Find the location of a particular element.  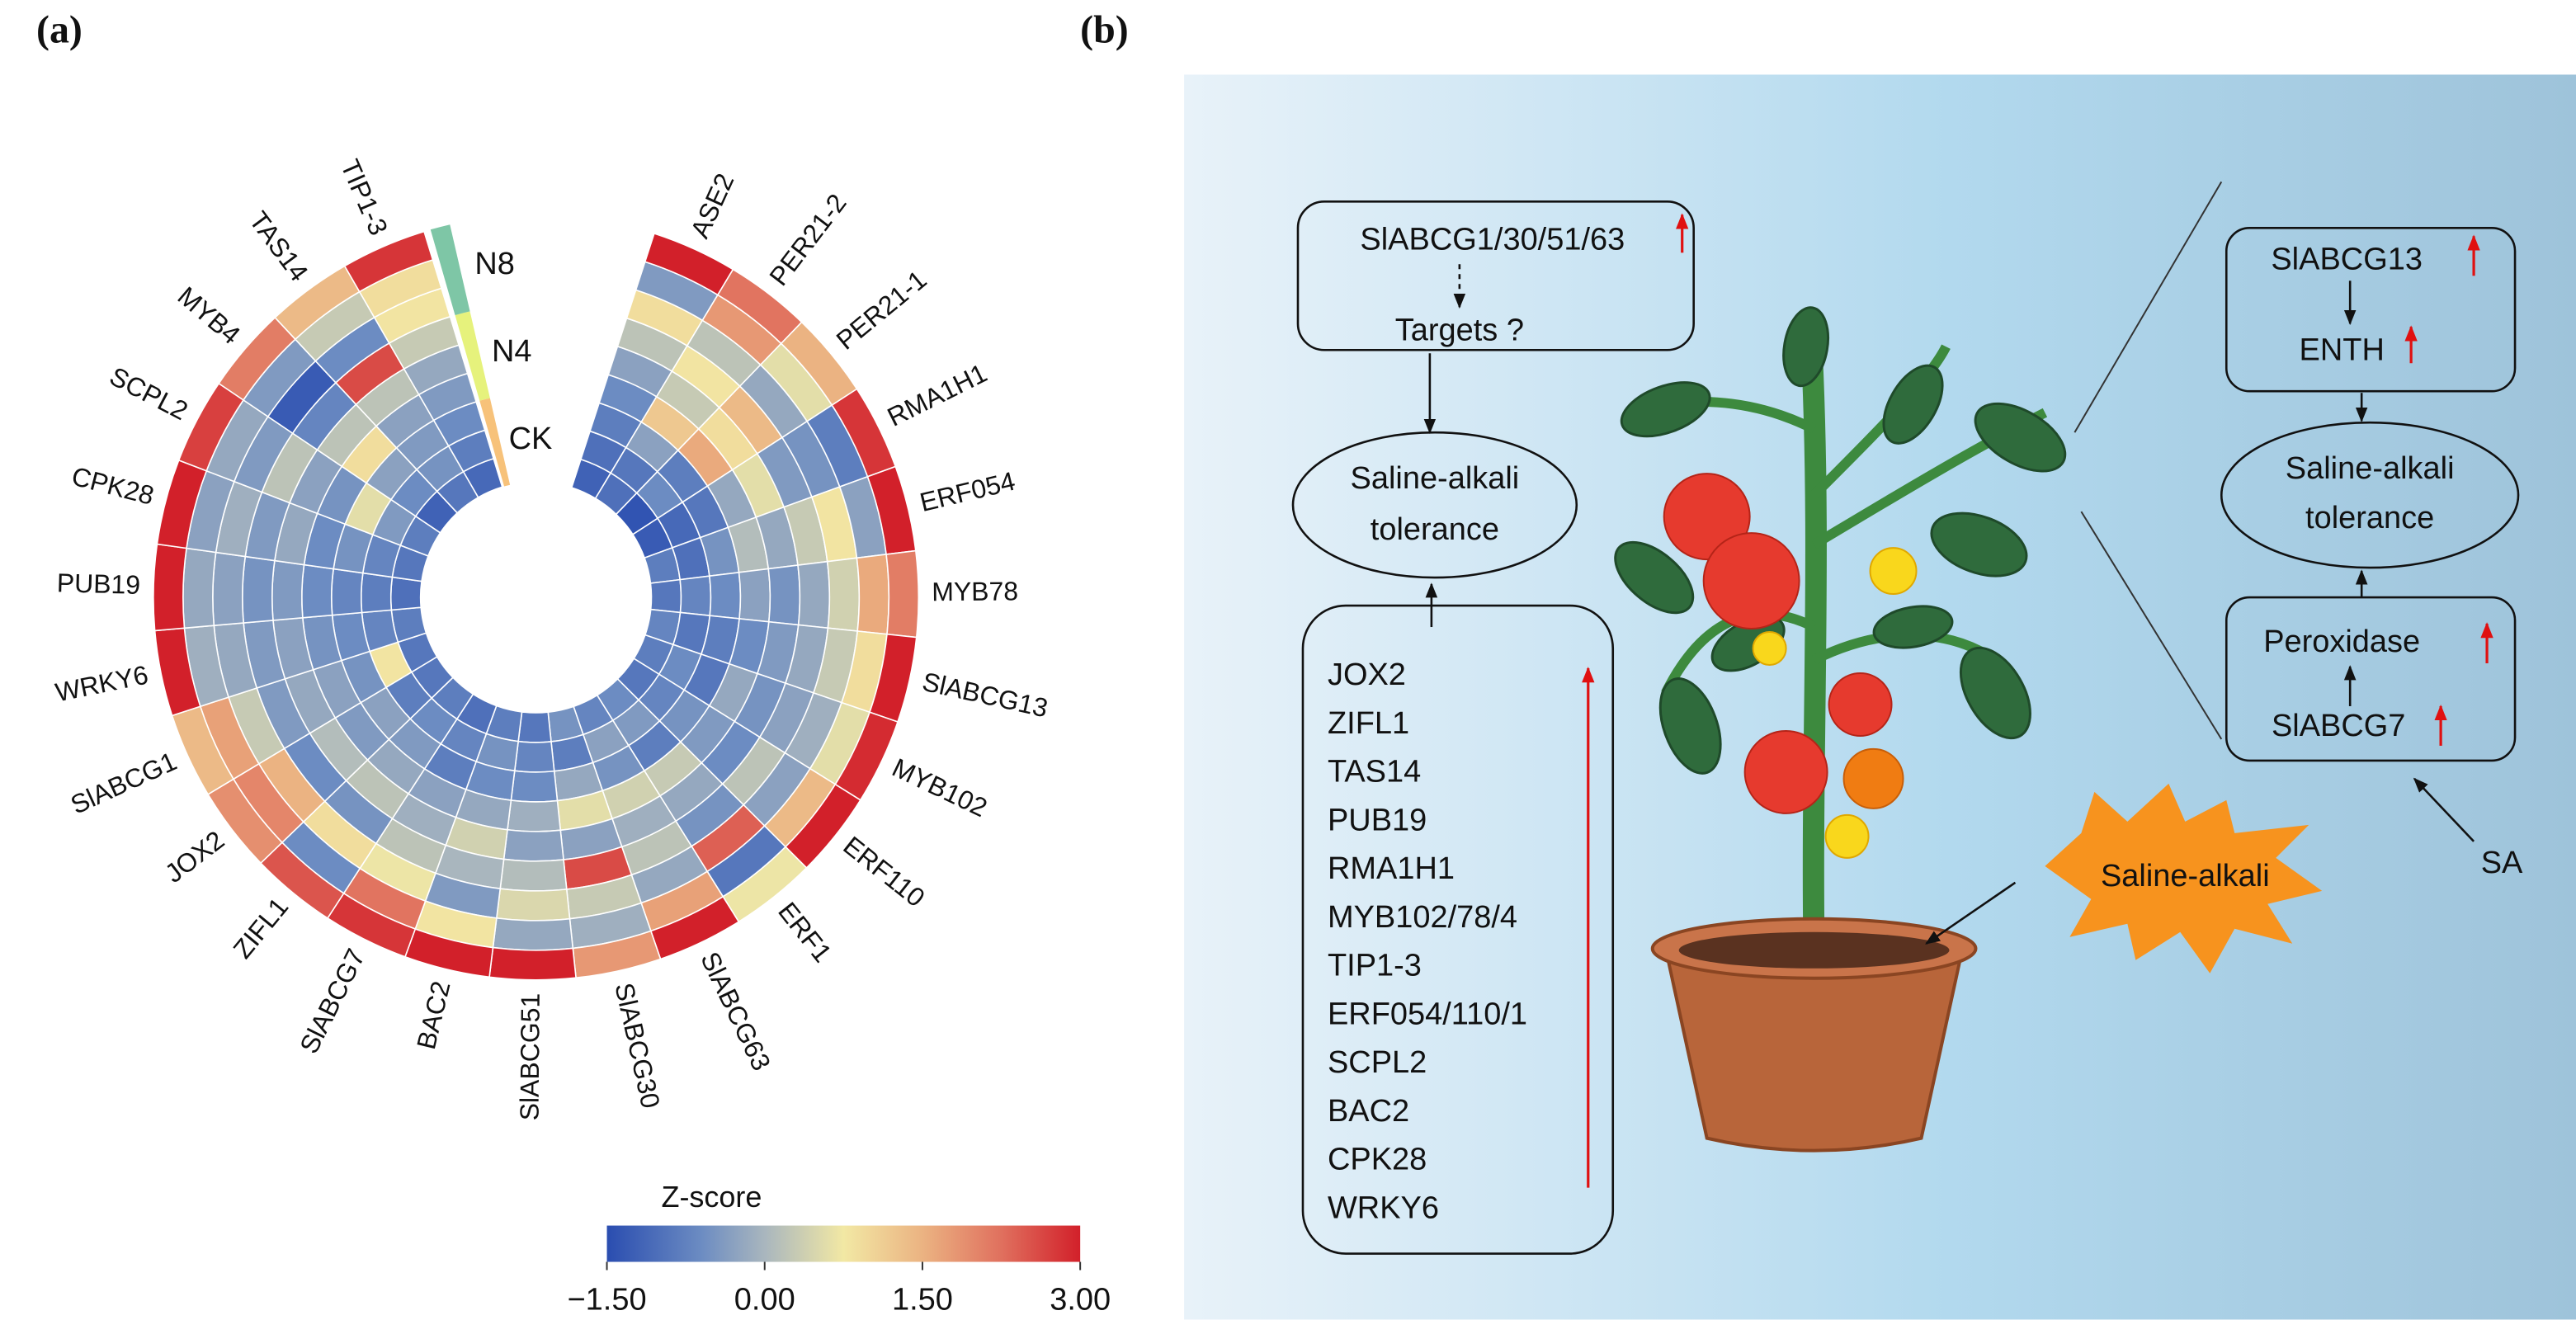

box-text: Peroxidase is located at coordinates (2341, 642).